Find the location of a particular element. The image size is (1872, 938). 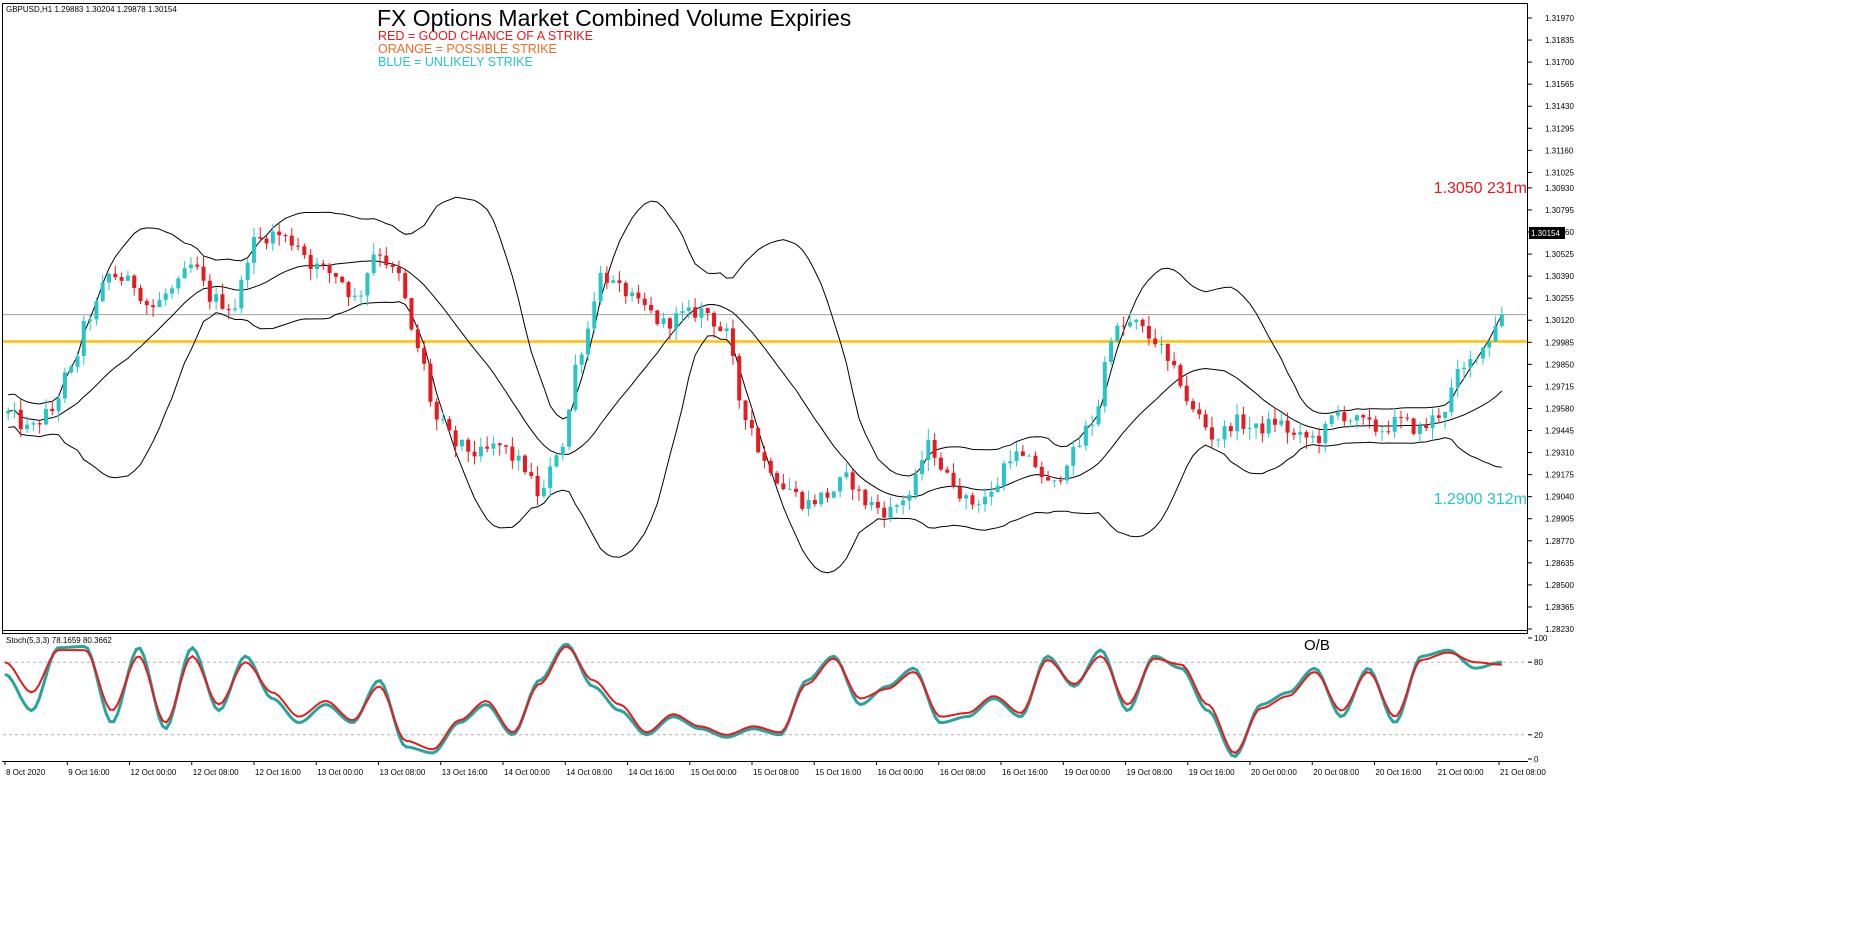

current-price-label: 1.30154 is located at coordinates (1545, 233).